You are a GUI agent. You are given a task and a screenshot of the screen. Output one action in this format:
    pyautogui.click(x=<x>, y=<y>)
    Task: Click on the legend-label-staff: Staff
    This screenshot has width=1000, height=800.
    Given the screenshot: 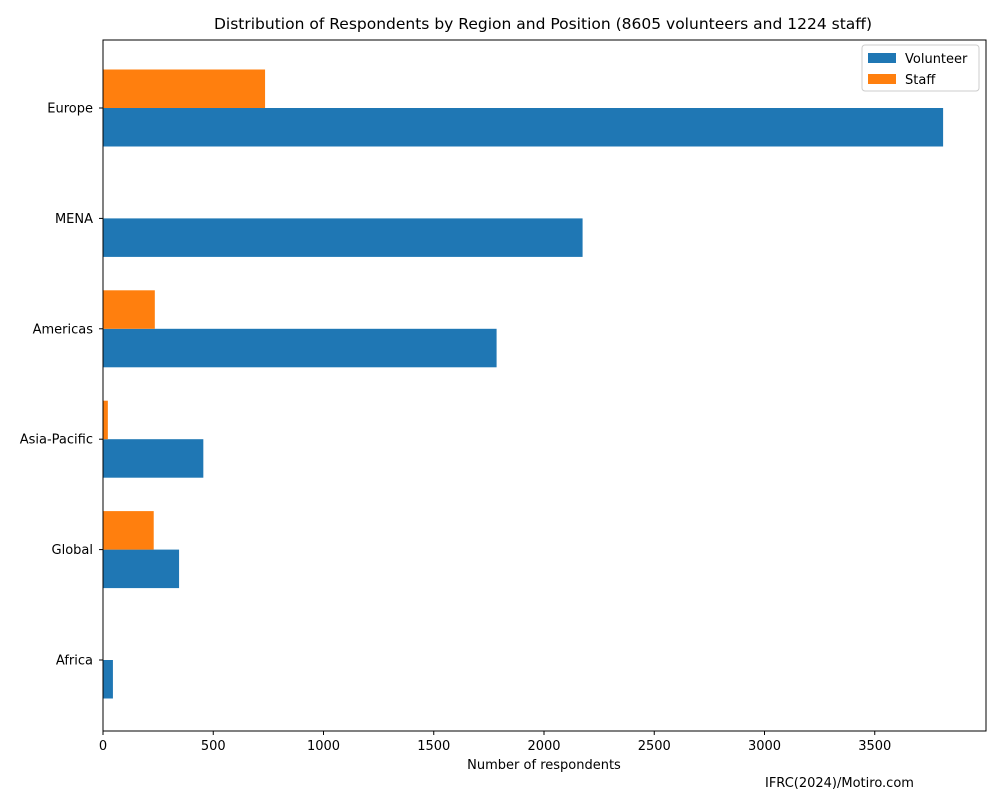 What is the action you would take?
    pyautogui.click(x=920, y=80)
    